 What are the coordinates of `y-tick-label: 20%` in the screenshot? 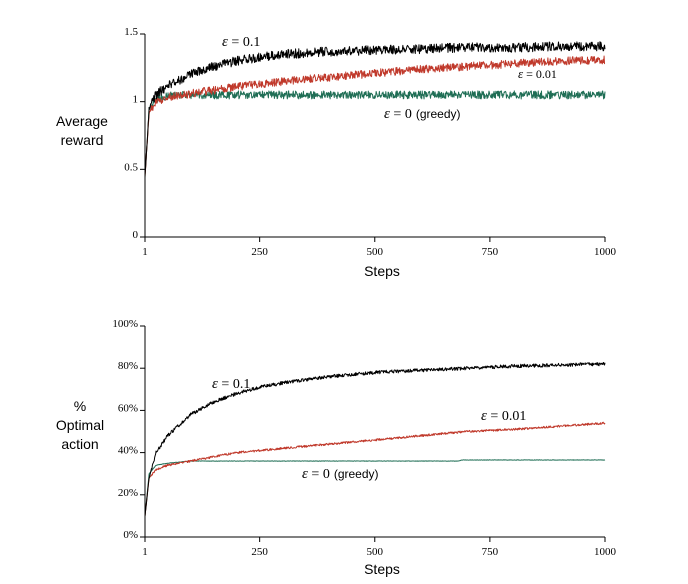 It's located at (128, 493).